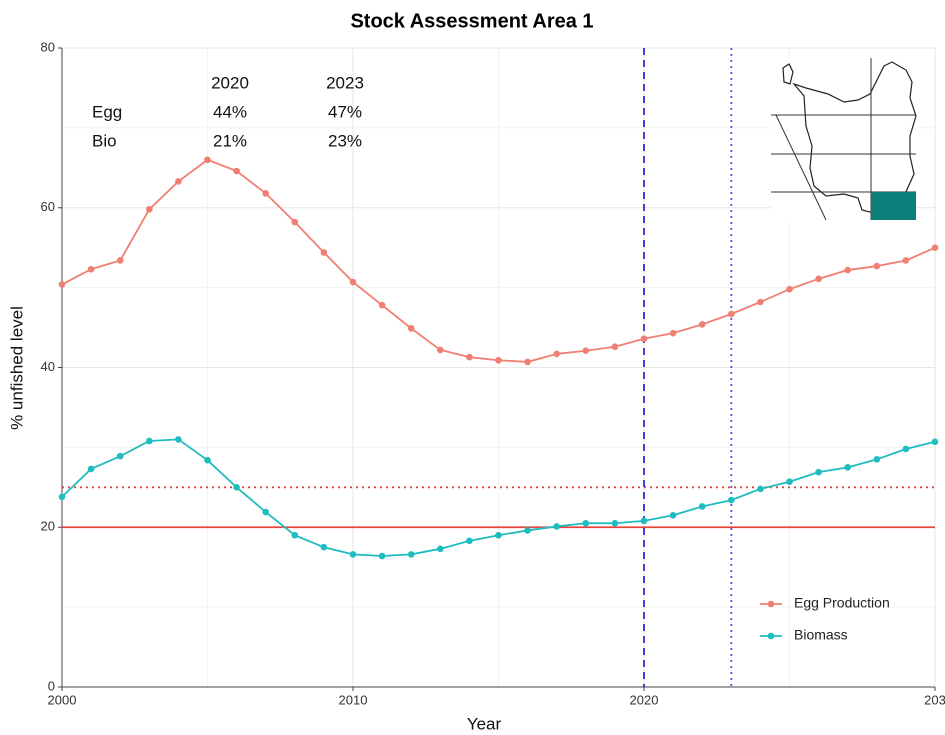 This screenshot has height=735, width=945. I want to click on y-tick-label: 0, so click(51, 685).